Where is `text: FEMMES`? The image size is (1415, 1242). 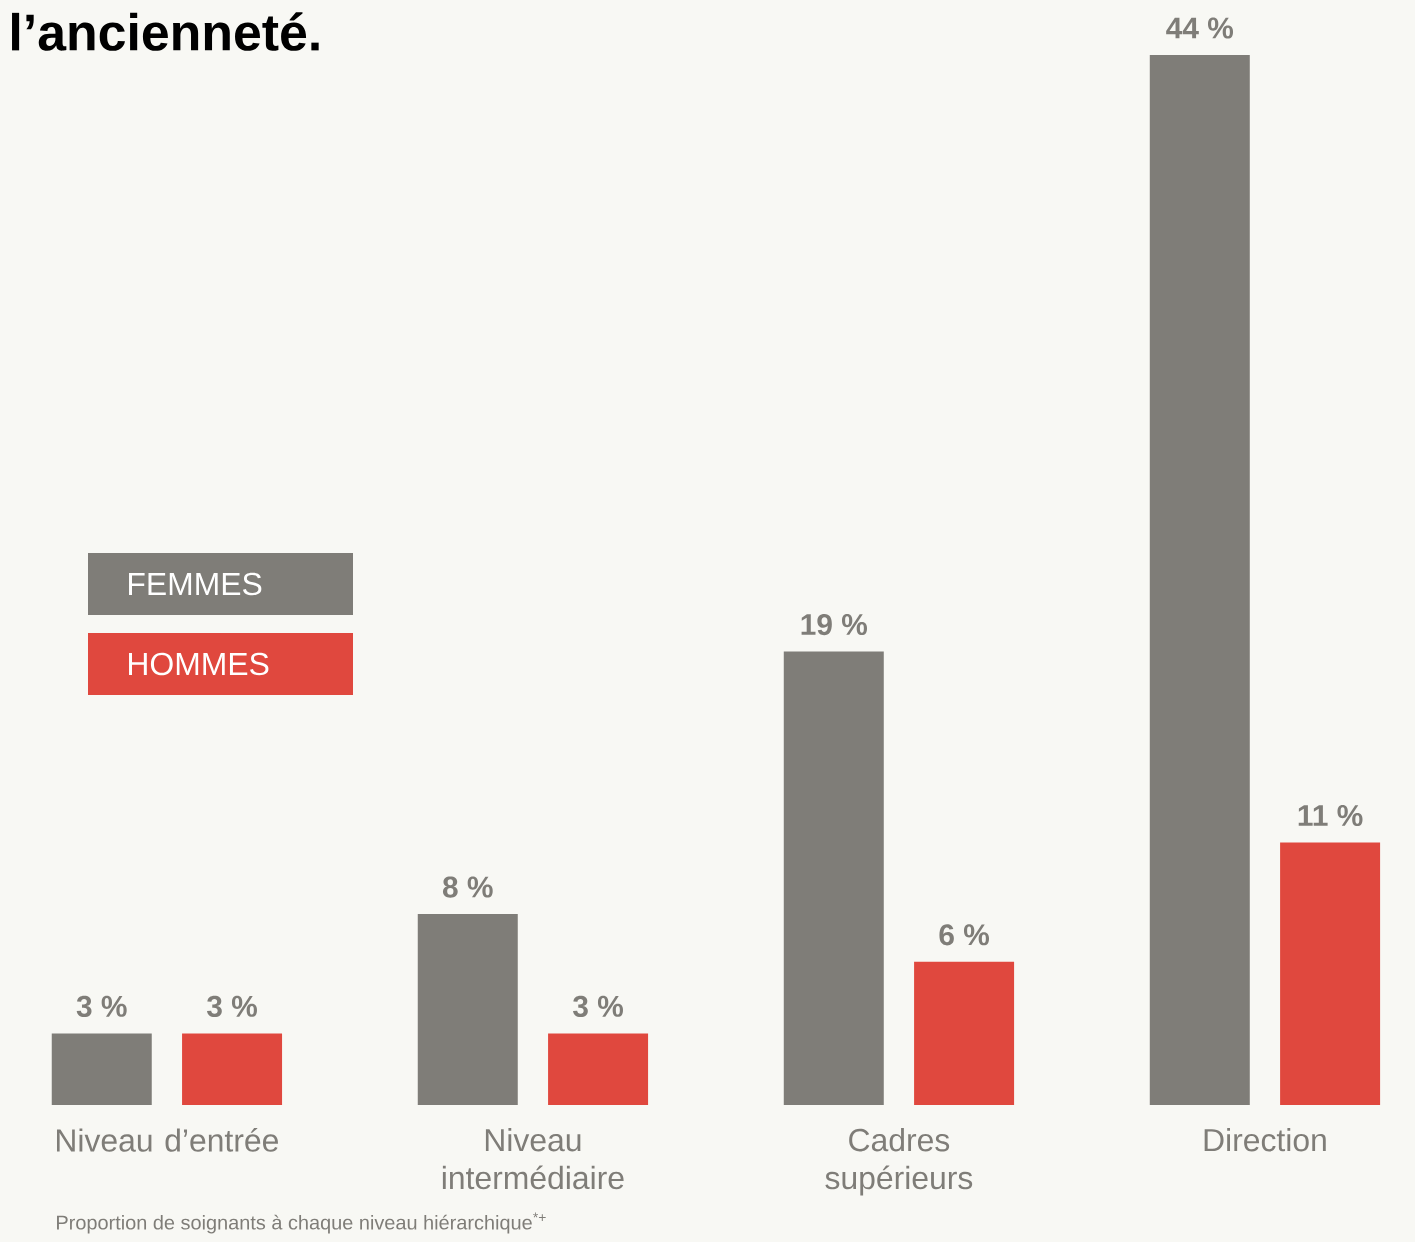
text: FEMMES is located at coordinates (195, 584).